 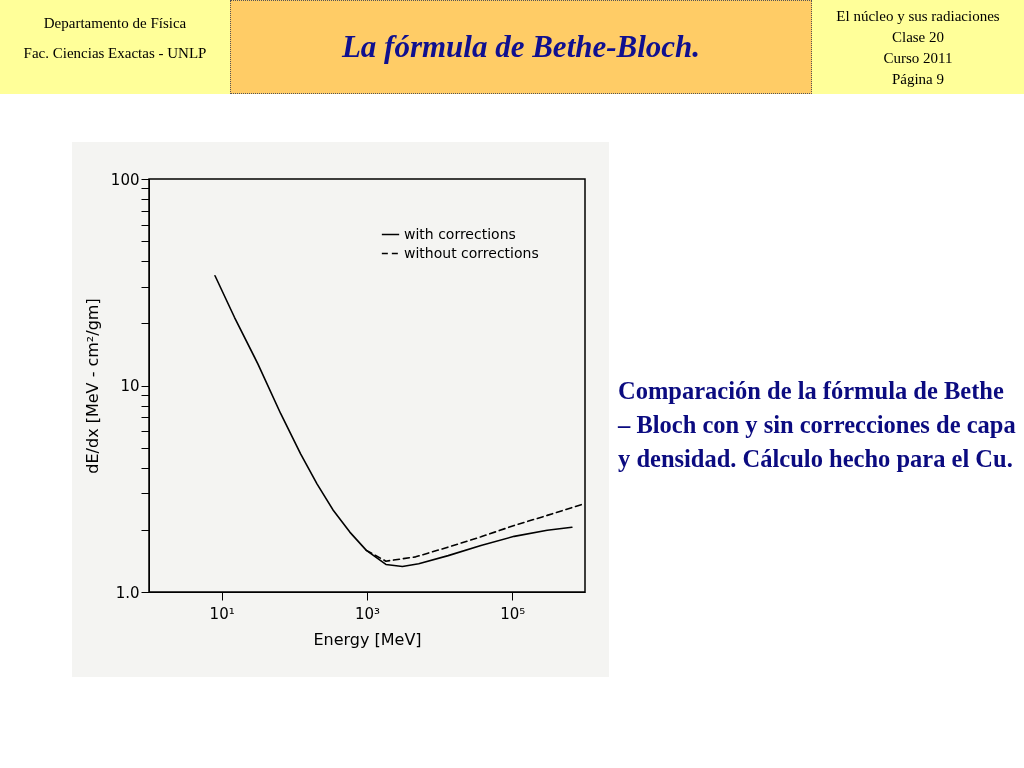 What do you see at coordinates (115, 53) in the screenshot?
I see `text: Fac. Ciencias Exactas - UNLP` at bounding box center [115, 53].